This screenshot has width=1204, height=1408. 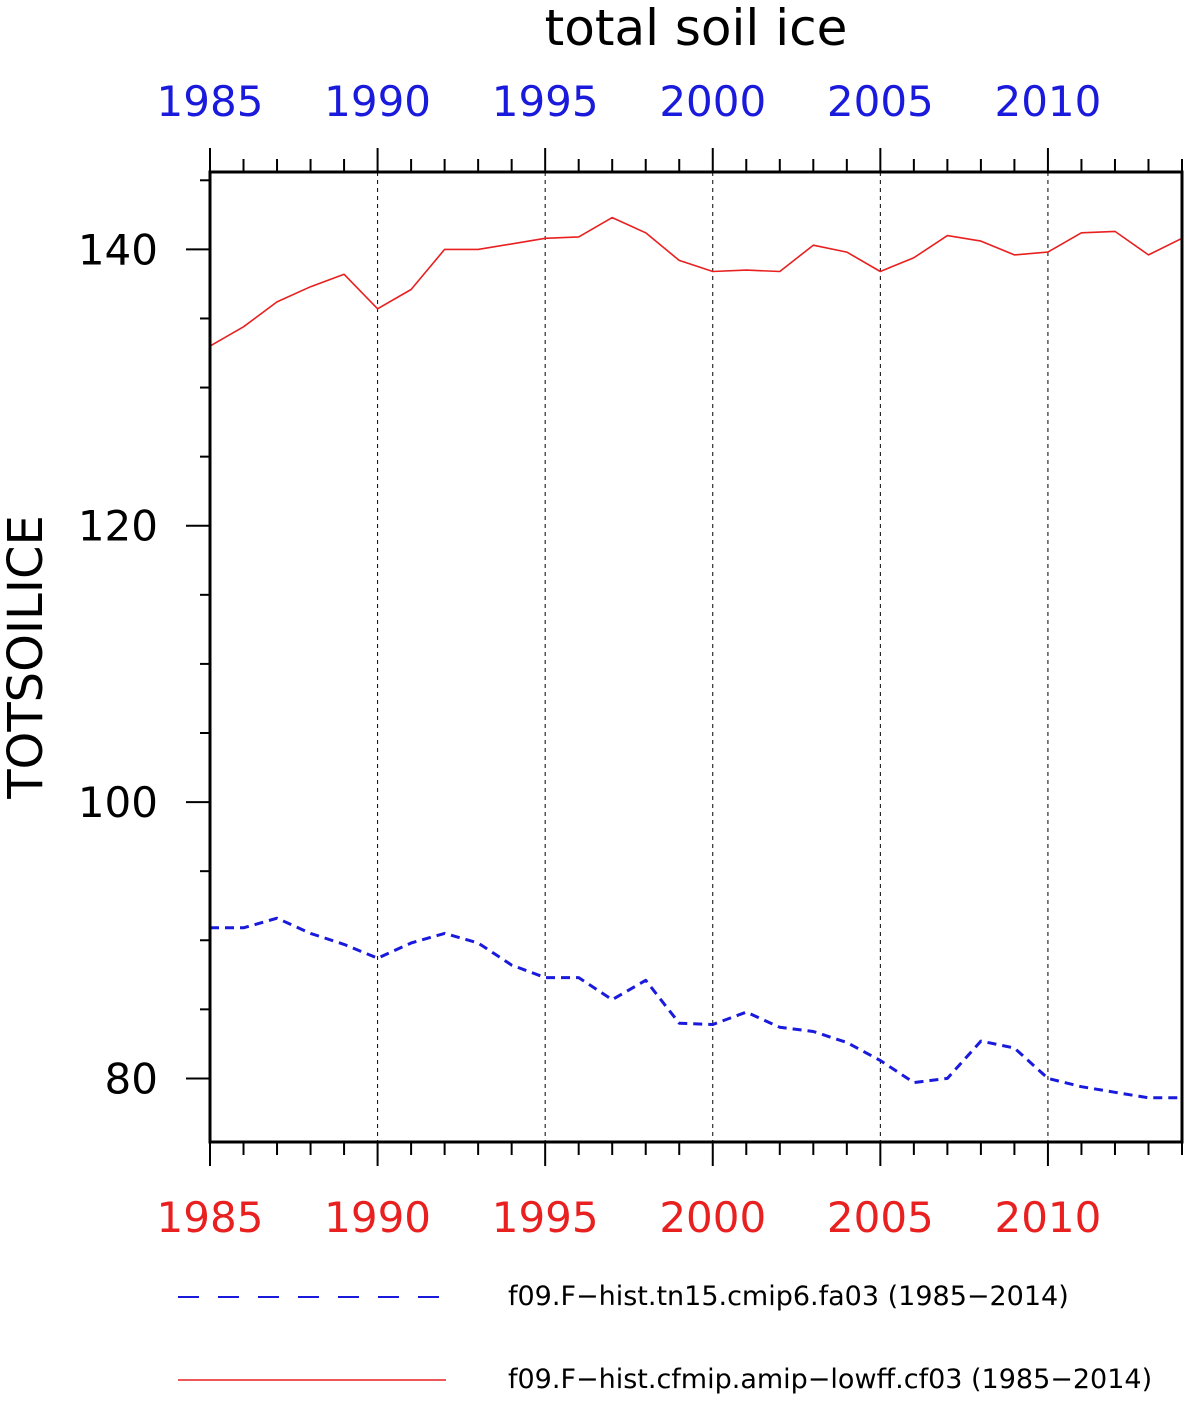 I want to click on y-tick-label-100: 100, so click(x=118, y=802).